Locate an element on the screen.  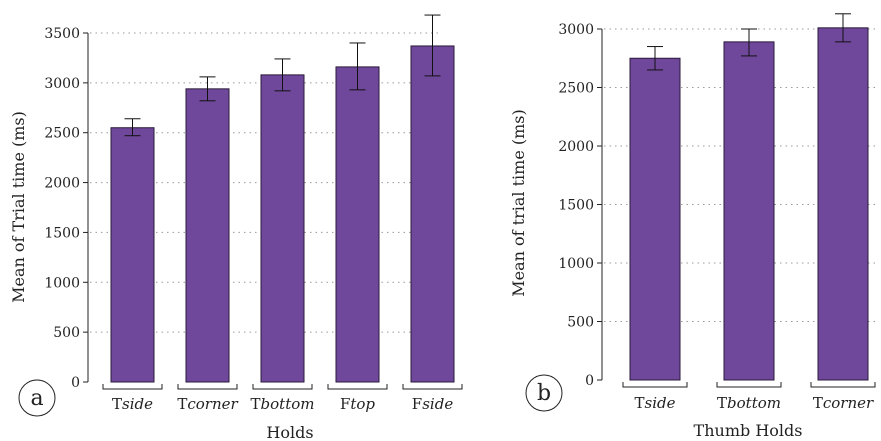
x-axis-title: Thumb Holds is located at coordinates (748, 430).